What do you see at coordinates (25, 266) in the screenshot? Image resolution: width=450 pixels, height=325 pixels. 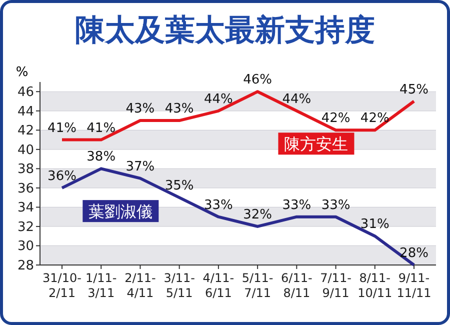 I see `y-tick-label: 28` at bounding box center [25, 266].